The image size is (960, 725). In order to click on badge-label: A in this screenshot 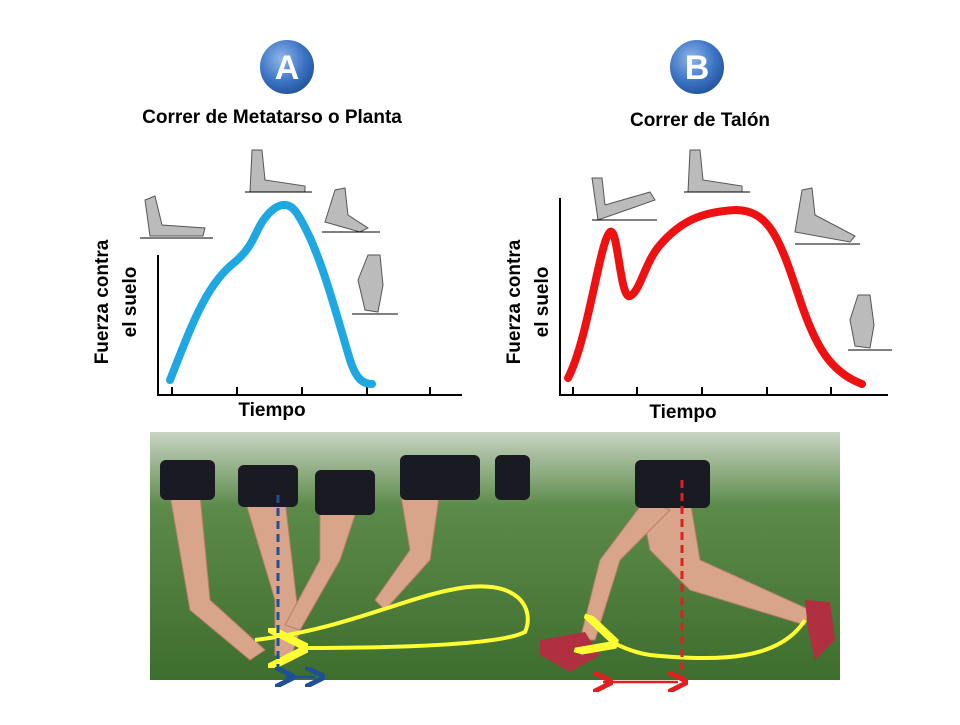, I will do `click(287, 68)`.